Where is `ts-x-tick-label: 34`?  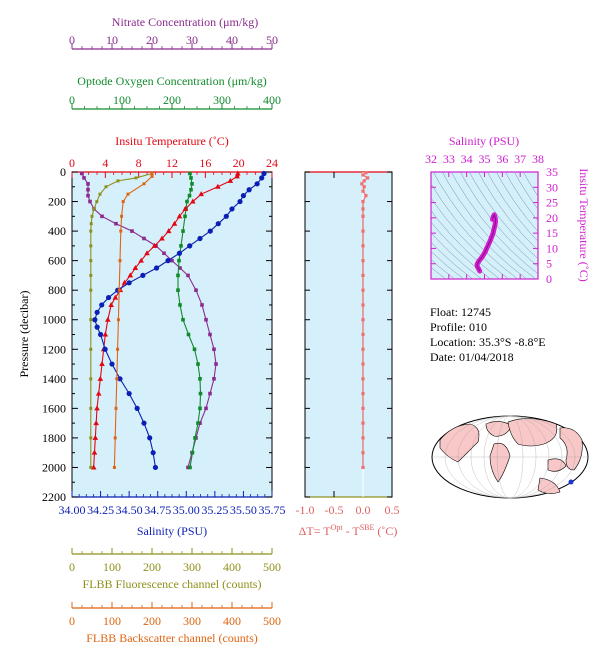 ts-x-tick-label: 34 is located at coordinates (467, 159).